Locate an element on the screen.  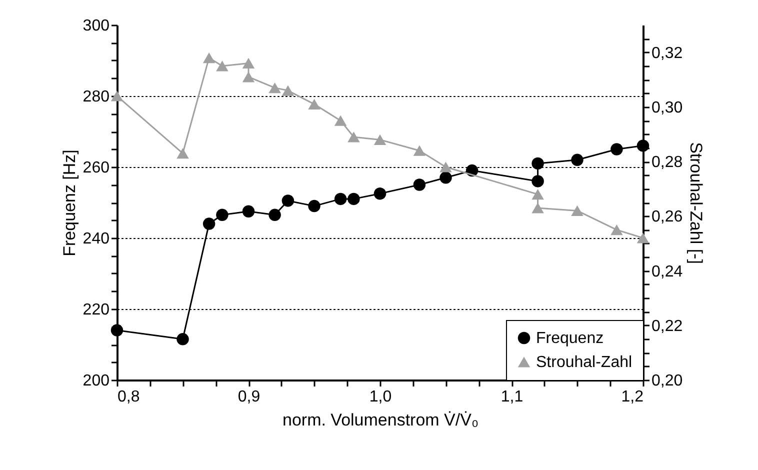
y2-tick-label: 0,20 is located at coordinates (667, 381).